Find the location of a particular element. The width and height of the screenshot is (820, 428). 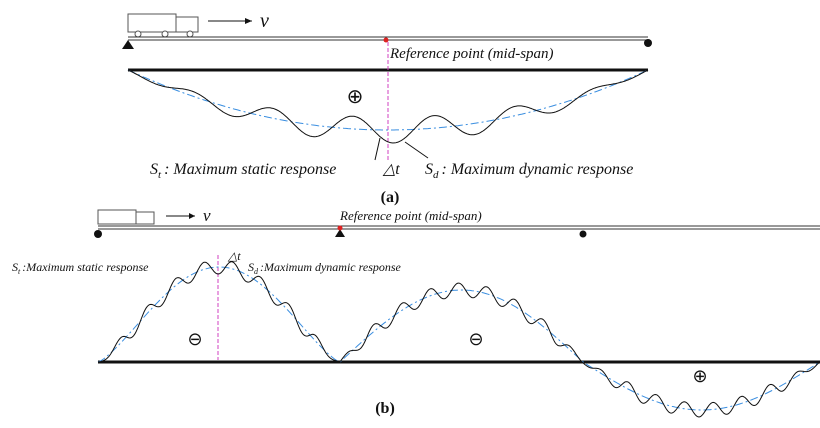

dynamic-label: Sd: Maximum dynamic response is located at coordinates (529, 171).